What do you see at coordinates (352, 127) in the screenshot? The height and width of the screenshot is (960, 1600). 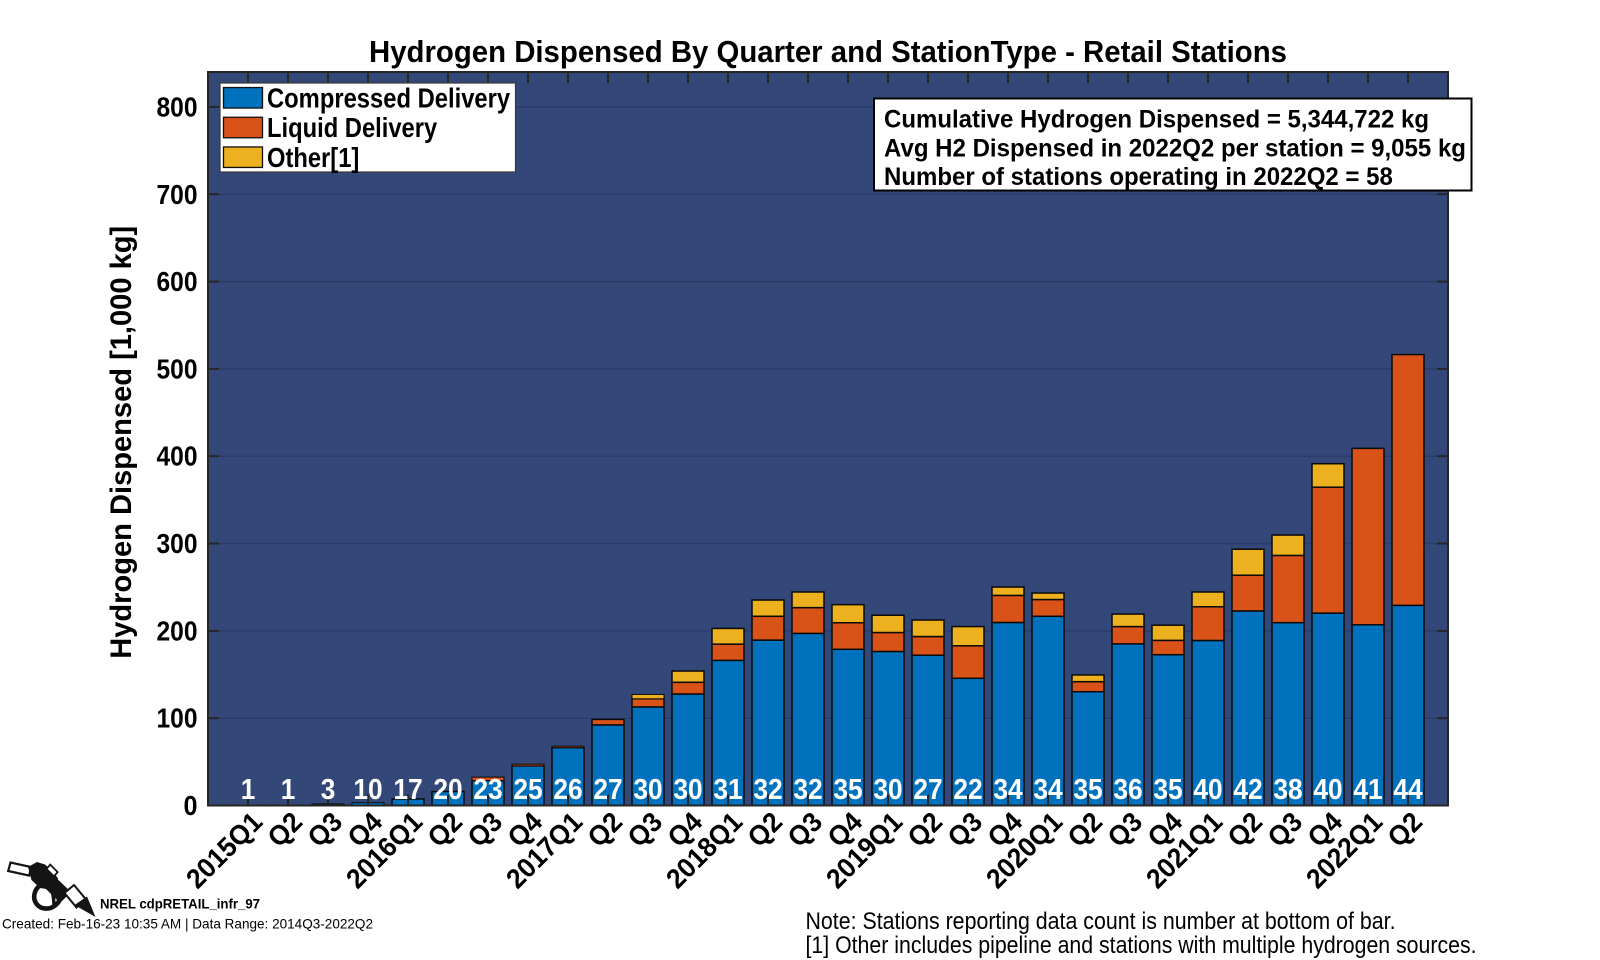 I see `svg-text: Liquid Delivery` at bounding box center [352, 127].